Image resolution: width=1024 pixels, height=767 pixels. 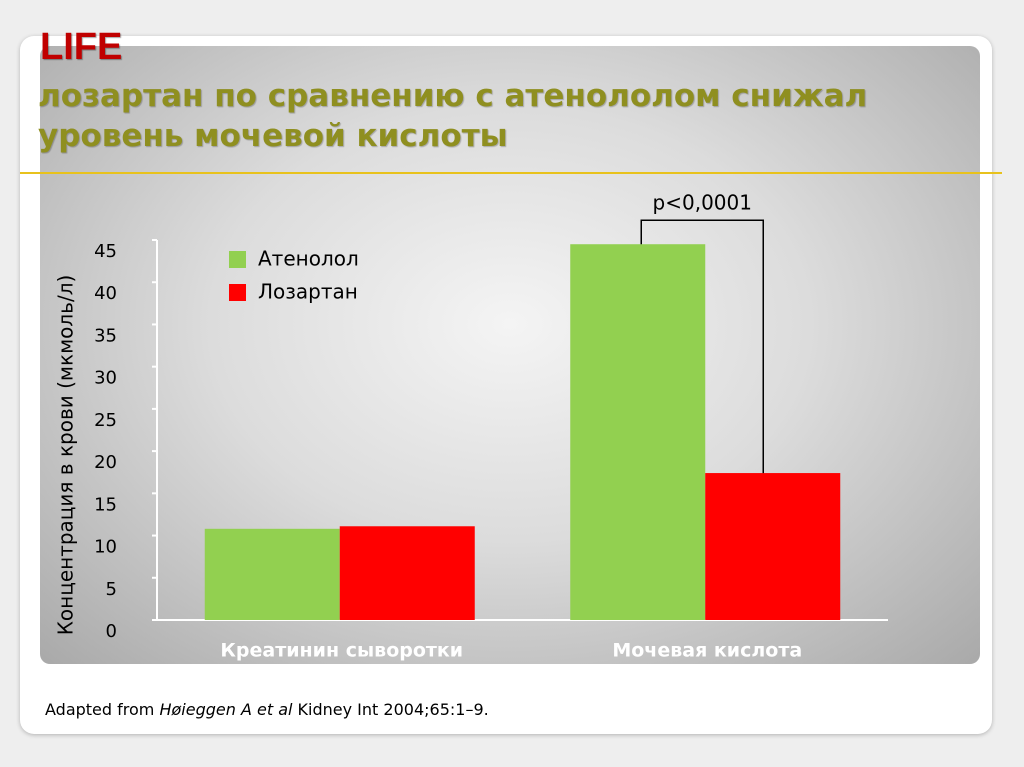 I want to click on legend-label: Атенолол, so click(x=308, y=259).